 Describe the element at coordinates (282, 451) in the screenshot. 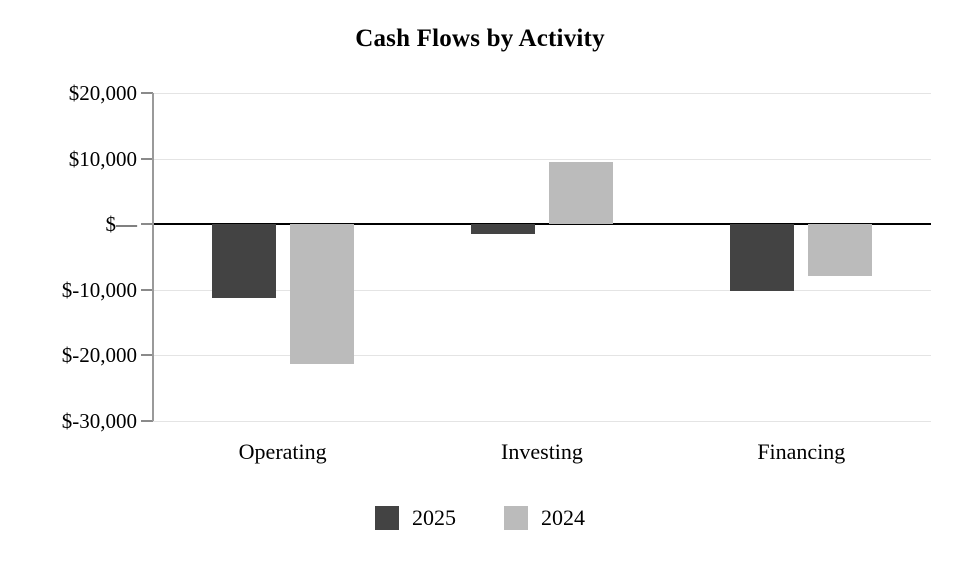

I see `category-label-operating: Operating` at that location.